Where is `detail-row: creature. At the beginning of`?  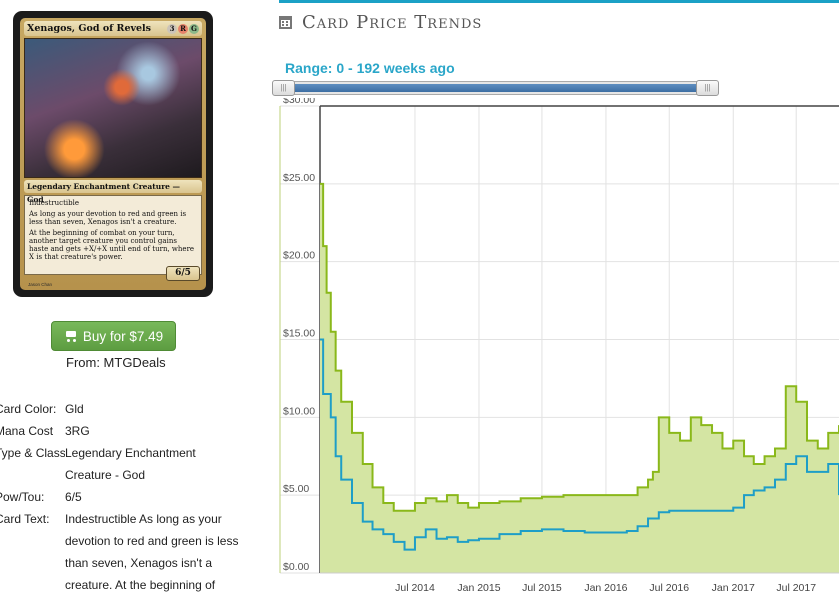
detail-row: creature. At the beginning of is located at coordinates (122, 585).